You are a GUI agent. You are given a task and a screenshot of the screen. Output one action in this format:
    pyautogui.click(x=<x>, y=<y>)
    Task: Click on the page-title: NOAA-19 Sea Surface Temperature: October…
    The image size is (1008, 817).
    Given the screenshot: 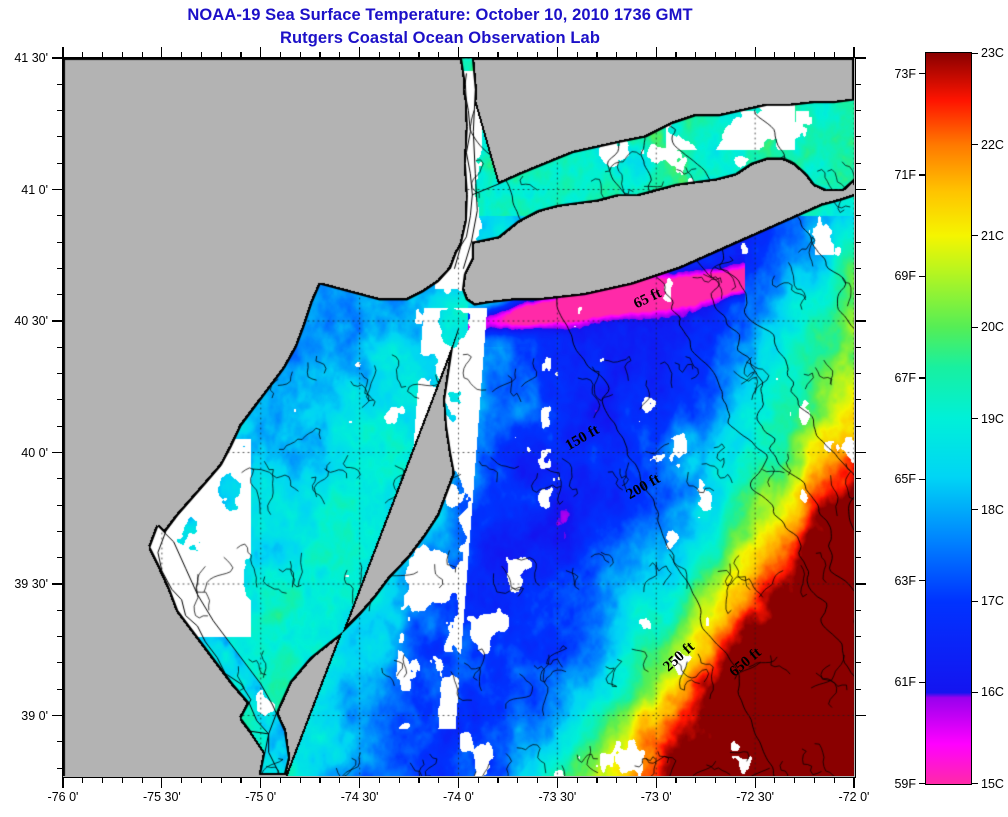 What is the action you would take?
    pyautogui.click(x=440, y=15)
    